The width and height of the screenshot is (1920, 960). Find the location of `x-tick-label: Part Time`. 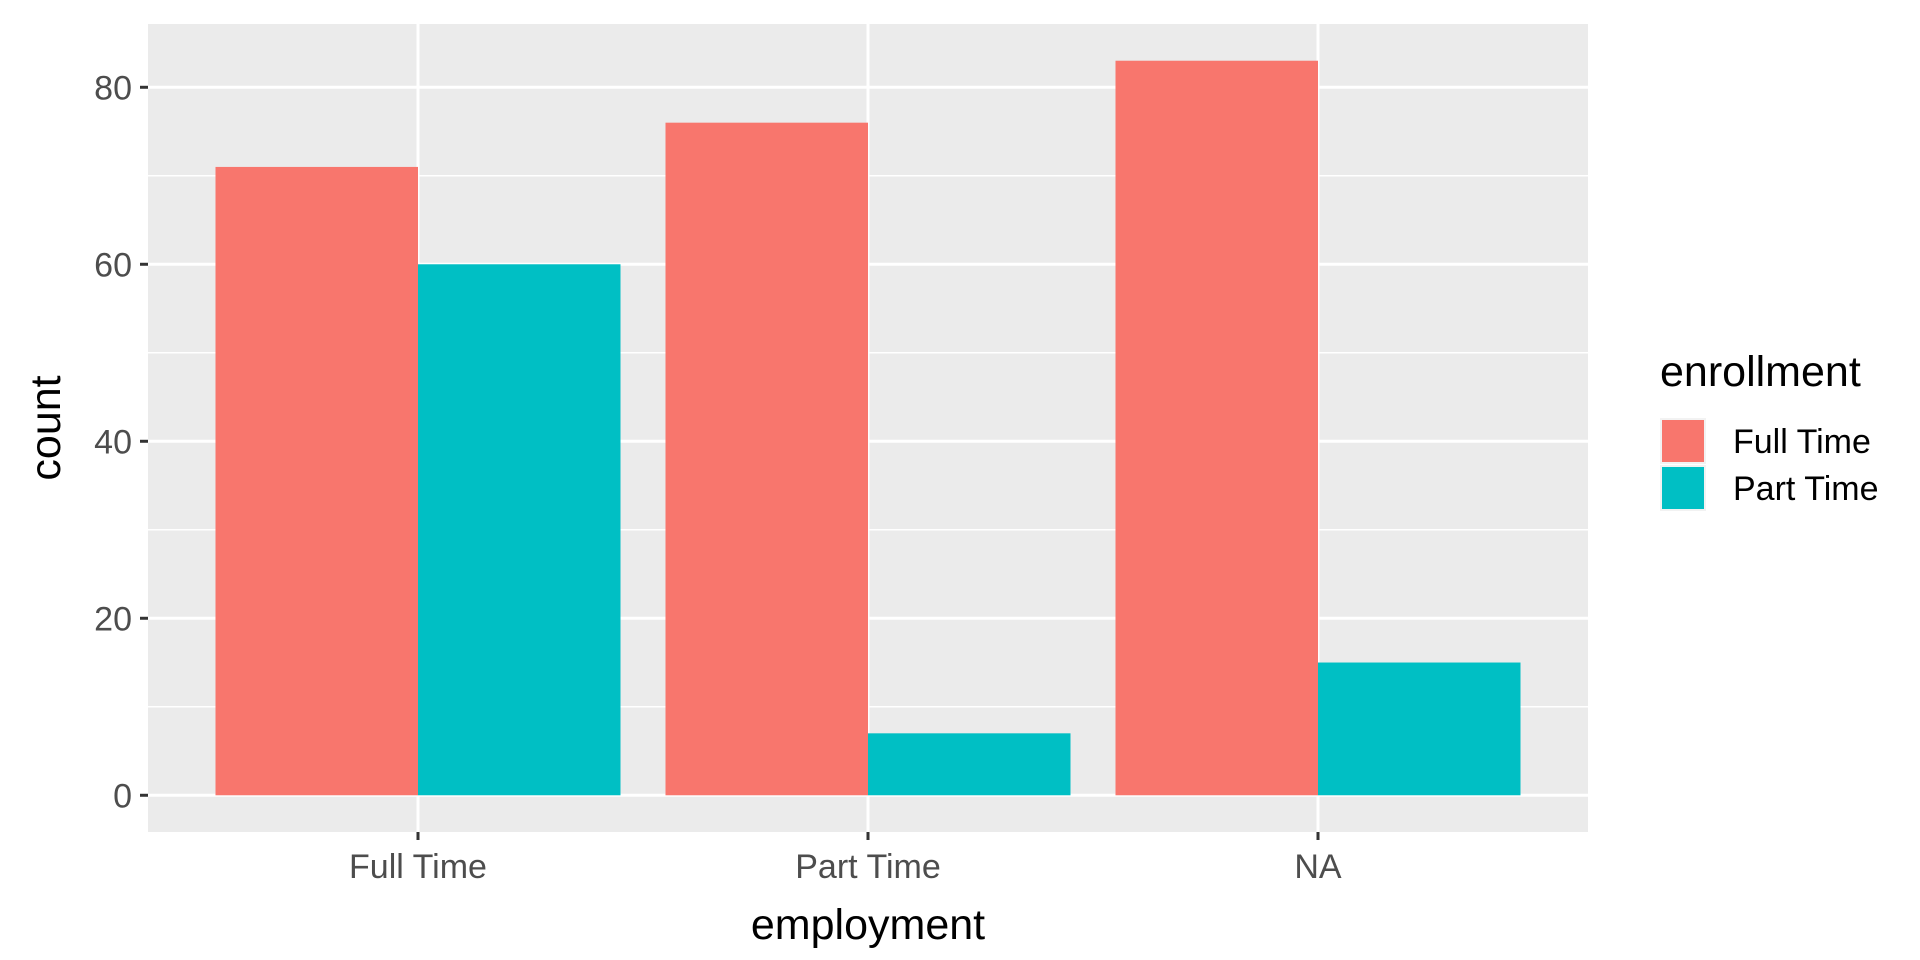

x-tick-label: Part Time is located at coordinates (867, 867).